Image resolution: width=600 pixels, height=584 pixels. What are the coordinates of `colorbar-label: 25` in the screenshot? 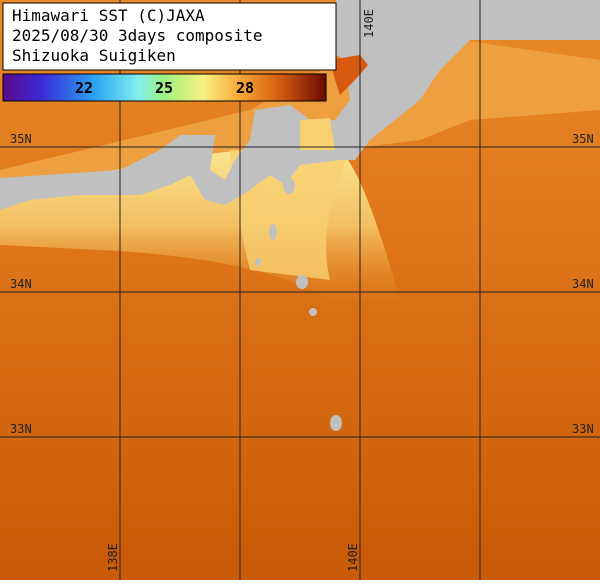 It's located at (164, 88).